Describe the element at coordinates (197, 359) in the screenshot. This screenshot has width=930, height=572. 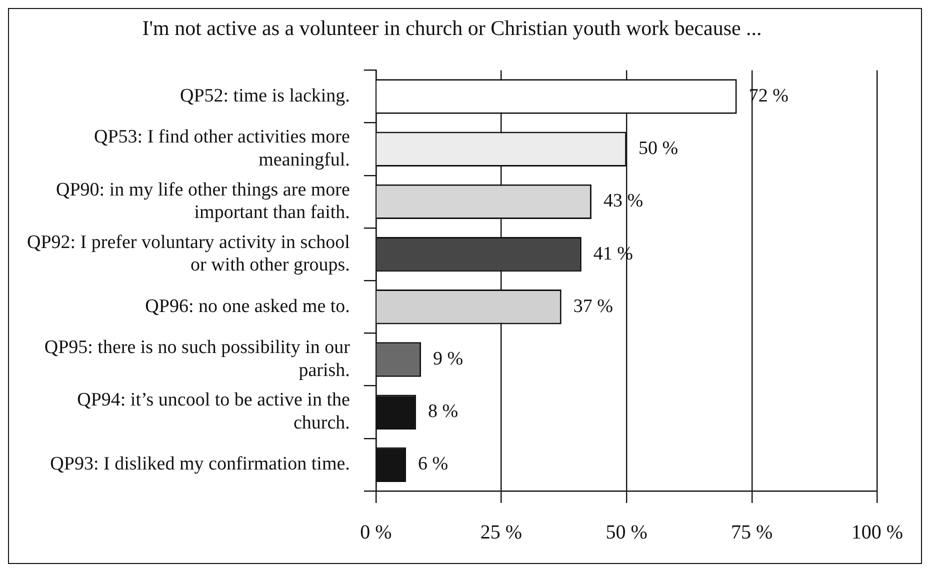
I see `y-tick-label: QP95: there is no such possibility in our parish.` at that location.